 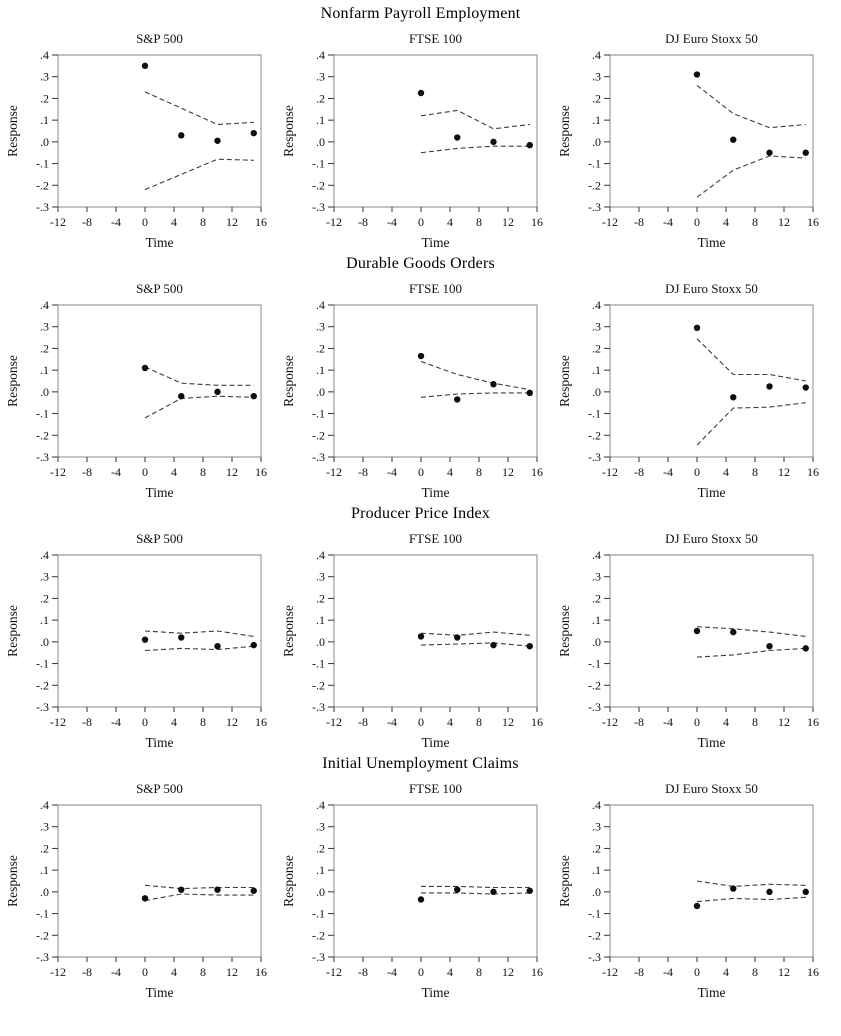 What do you see at coordinates (420, 763) in the screenshot?
I see `indicator-title: Initial Unemployment Claims` at bounding box center [420, 763].